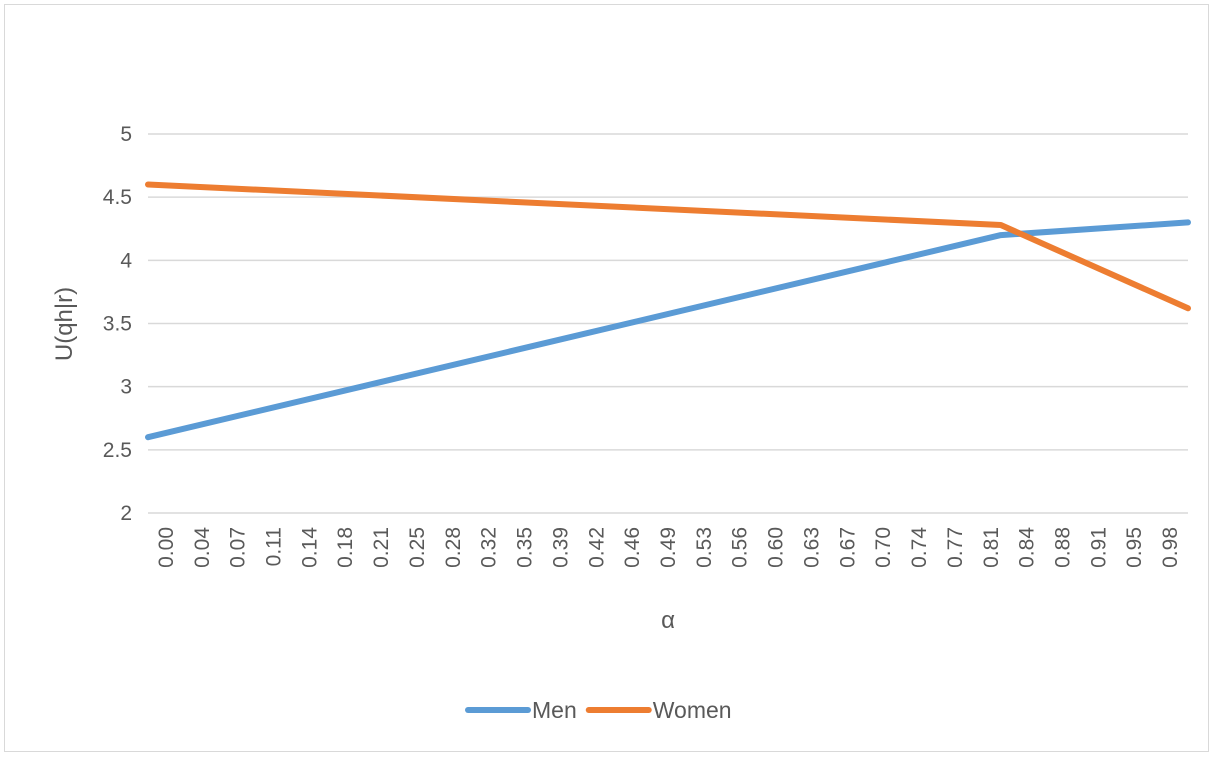 The width and height of the screenshot is (1215, 758). I want to click on x-tick-label: 0.63, so click(811, 547).